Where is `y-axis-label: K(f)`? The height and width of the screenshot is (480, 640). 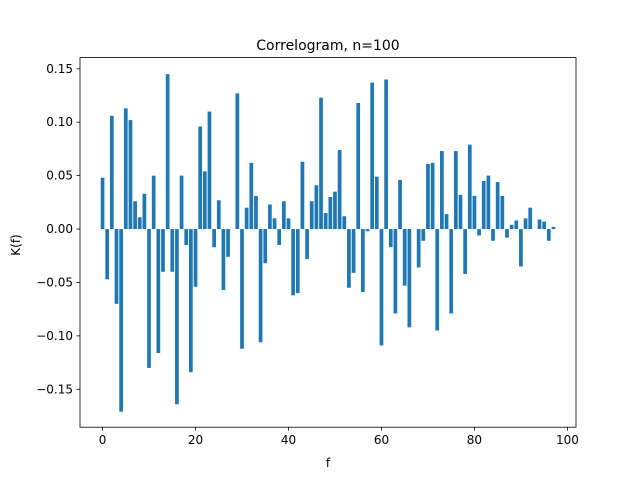
y-axis-label: K(f) is located at coordinates (16, 244).